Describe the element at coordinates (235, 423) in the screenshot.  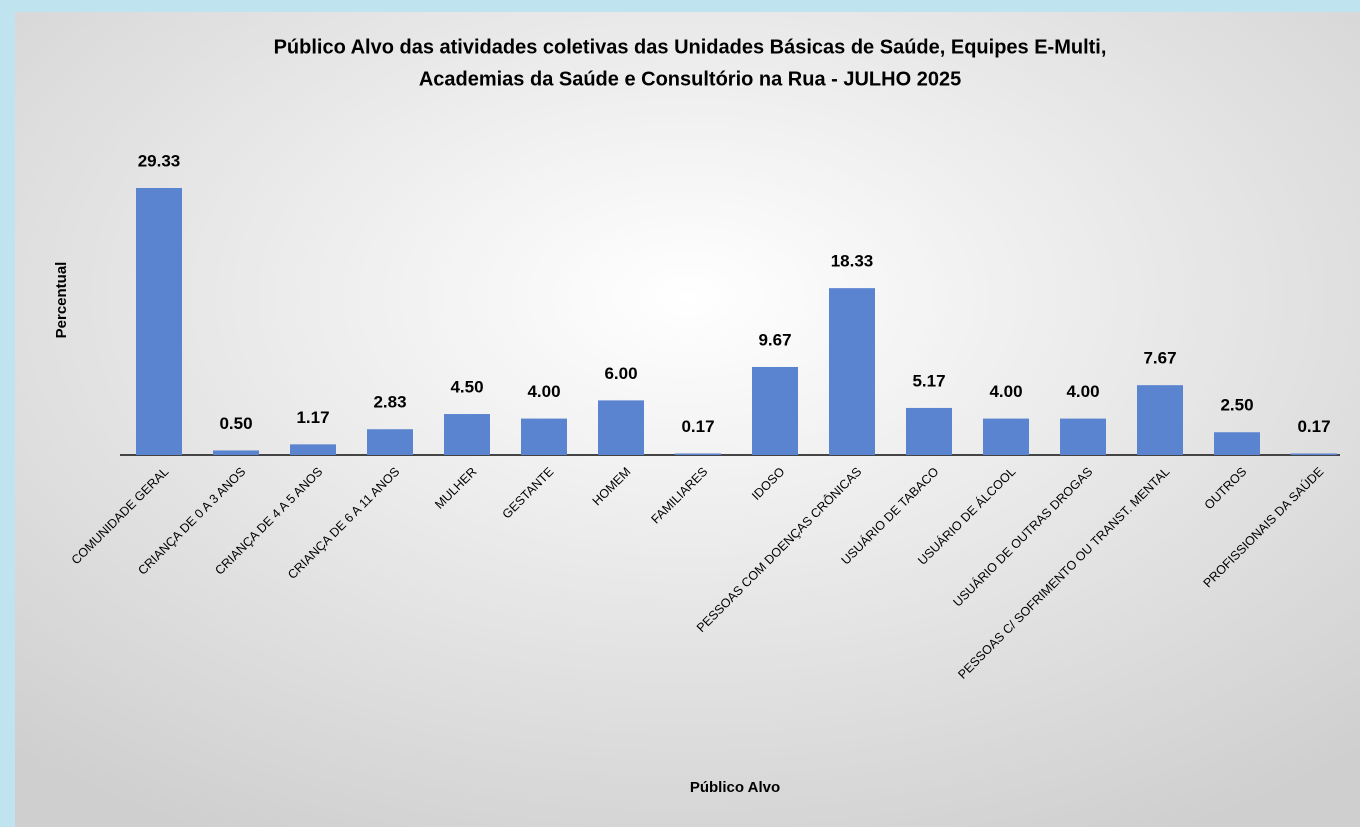
I see `data-label: 0.50` at that location.